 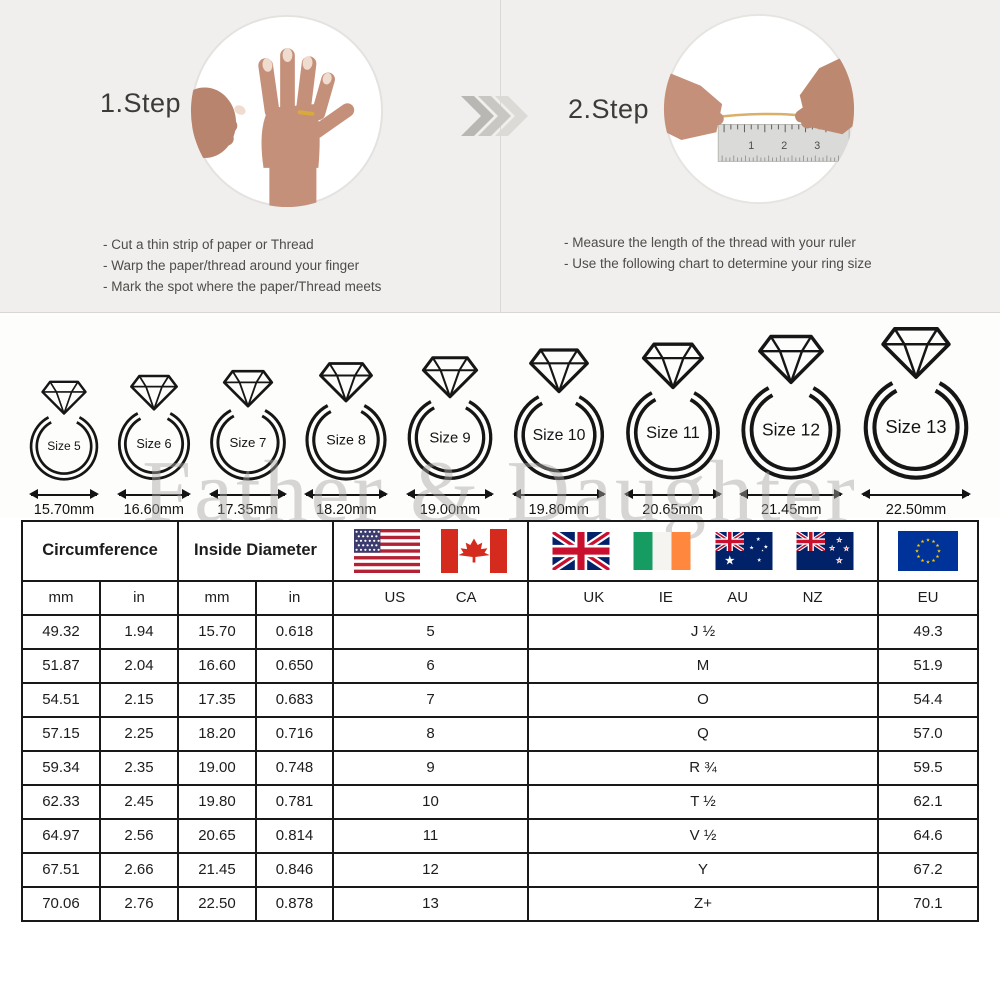 I want to click on cell-circumference-in: 2.15, so click(x=138, y=699).